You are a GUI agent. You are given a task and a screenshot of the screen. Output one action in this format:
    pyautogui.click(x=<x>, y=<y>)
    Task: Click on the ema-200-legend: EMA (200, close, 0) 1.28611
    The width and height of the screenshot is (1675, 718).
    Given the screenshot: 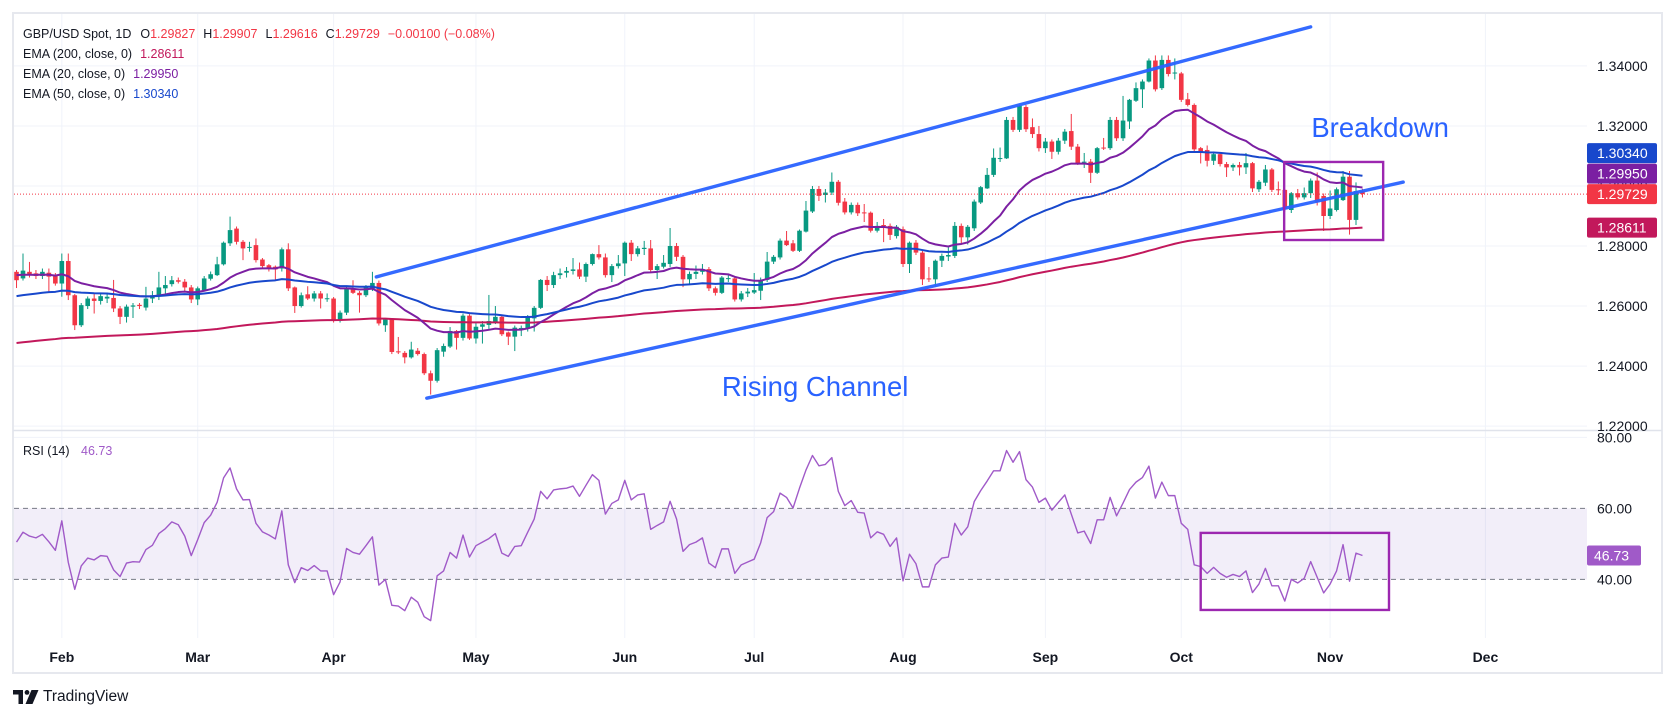 What is the action you would take?
    pyautogui.click(x=259, y=54)
    